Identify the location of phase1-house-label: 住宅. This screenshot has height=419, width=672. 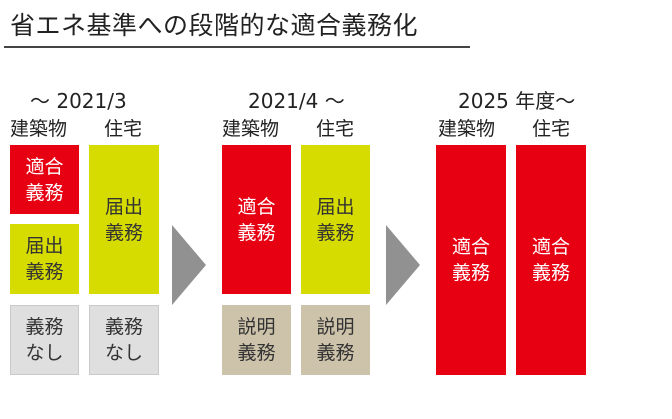
(123, 129).